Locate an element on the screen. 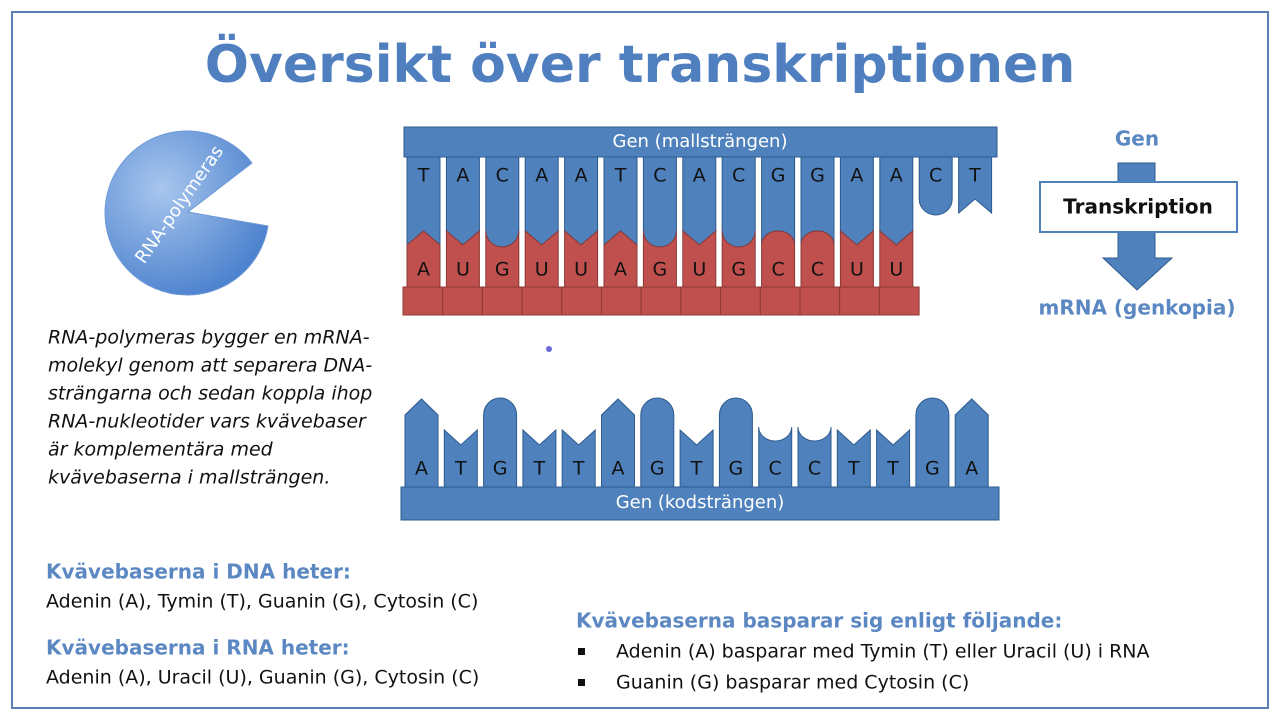 The width and height of the screenshot is (1280, 720). template-label: Gen (mallsträngen) is located at coordinates (700, 141).